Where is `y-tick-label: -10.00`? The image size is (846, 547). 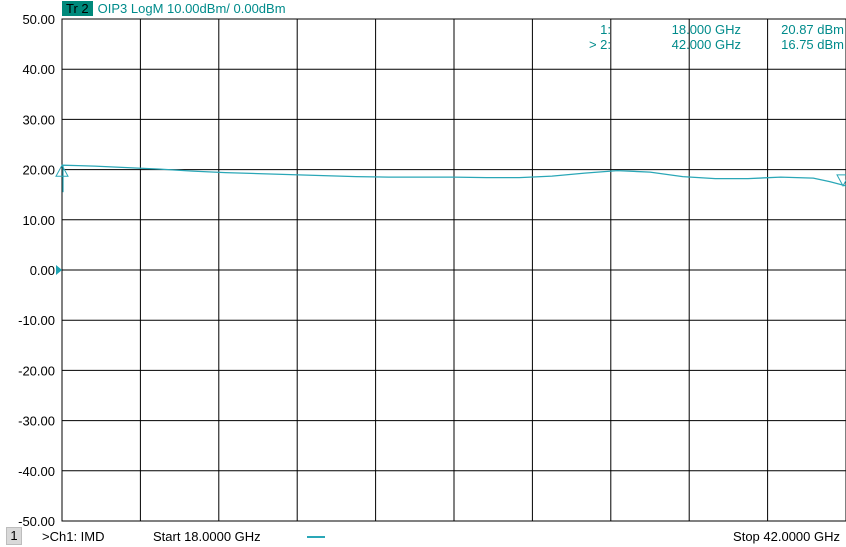 y-tick-label: -10.00 is located at coordinates (36, 320).